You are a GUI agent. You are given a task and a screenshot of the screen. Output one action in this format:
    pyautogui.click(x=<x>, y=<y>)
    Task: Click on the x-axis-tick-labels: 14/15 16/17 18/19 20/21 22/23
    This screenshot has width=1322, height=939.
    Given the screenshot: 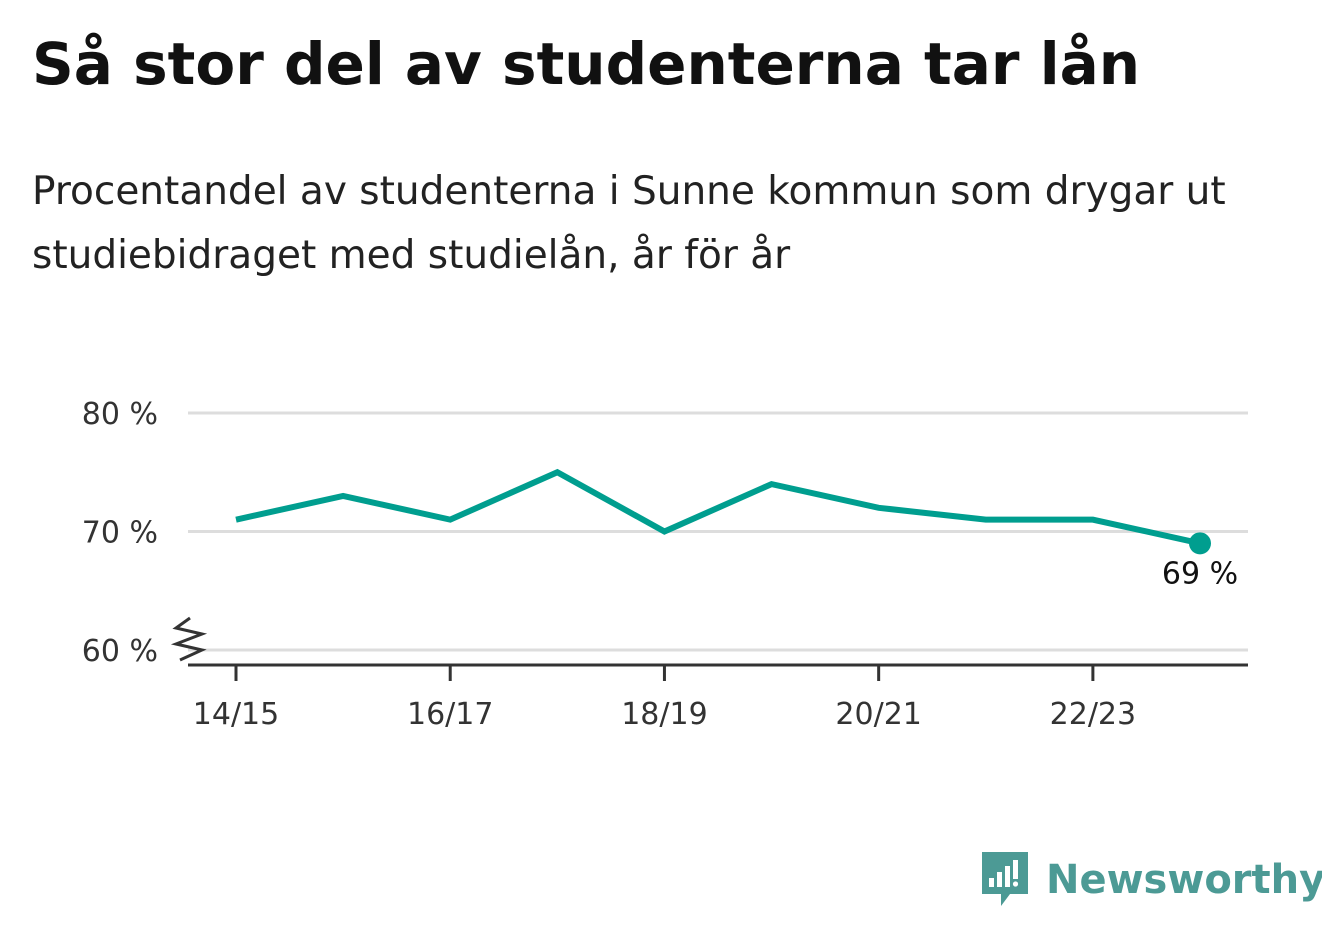 What is the action you would take?
    pyautogui.click(x=664, y=714)
    